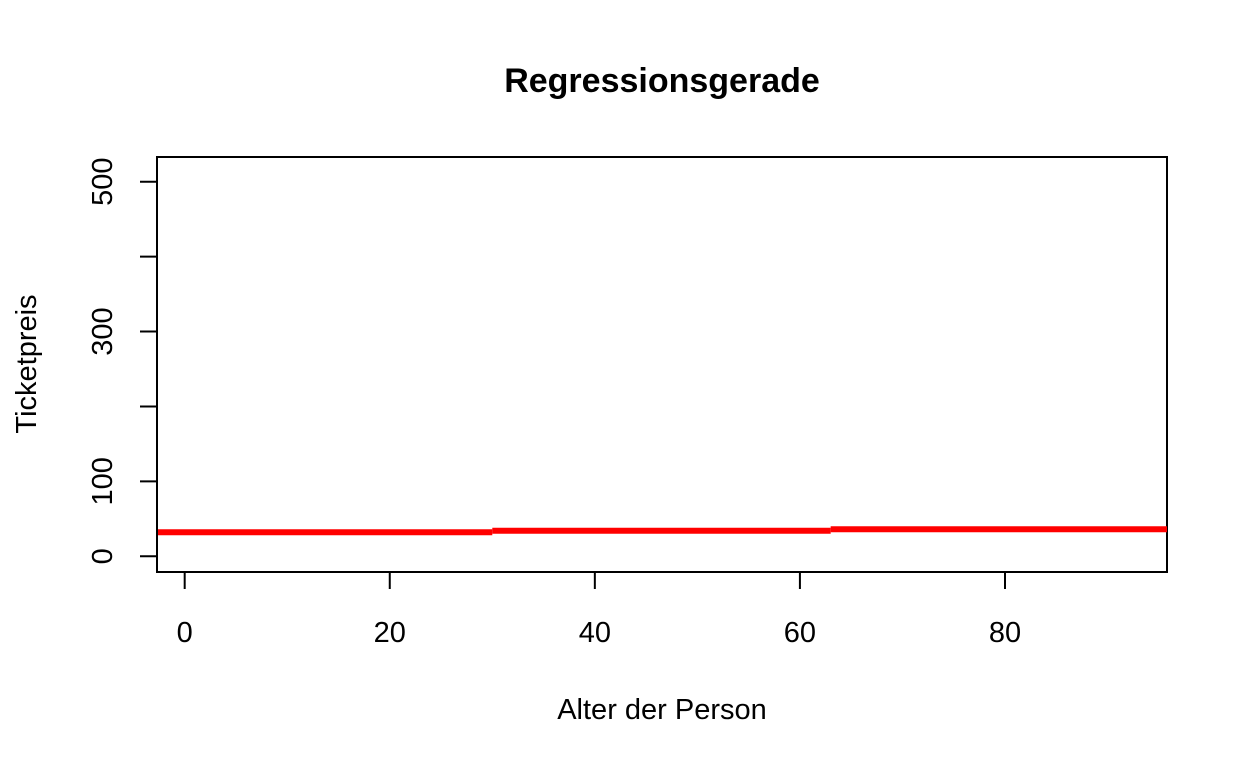 The image size is (1248, 768). What do you see at coordinates (103, 182) in the screenshot?
I see `y-tick-label: 500` at bounding box center [103, 182].